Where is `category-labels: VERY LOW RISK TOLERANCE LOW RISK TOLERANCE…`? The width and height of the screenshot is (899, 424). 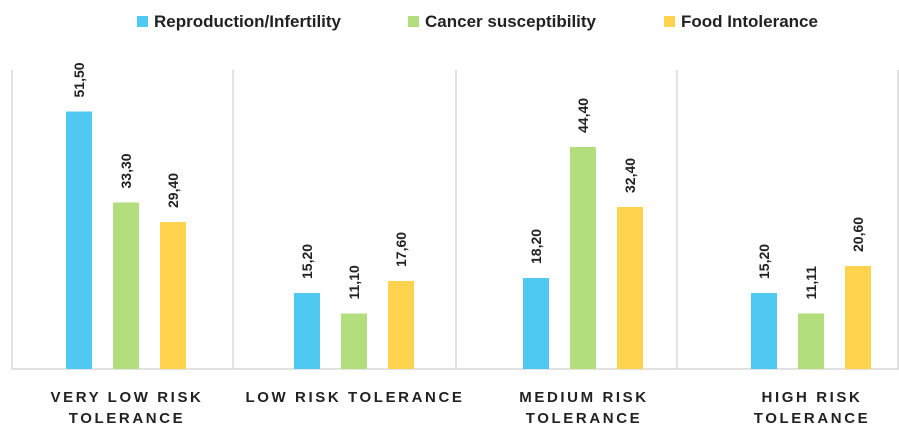 category-labels: VERY LOW RISK TOLERANCE LOW RISK TOLERANCE… is located at coordinates (460, 406).